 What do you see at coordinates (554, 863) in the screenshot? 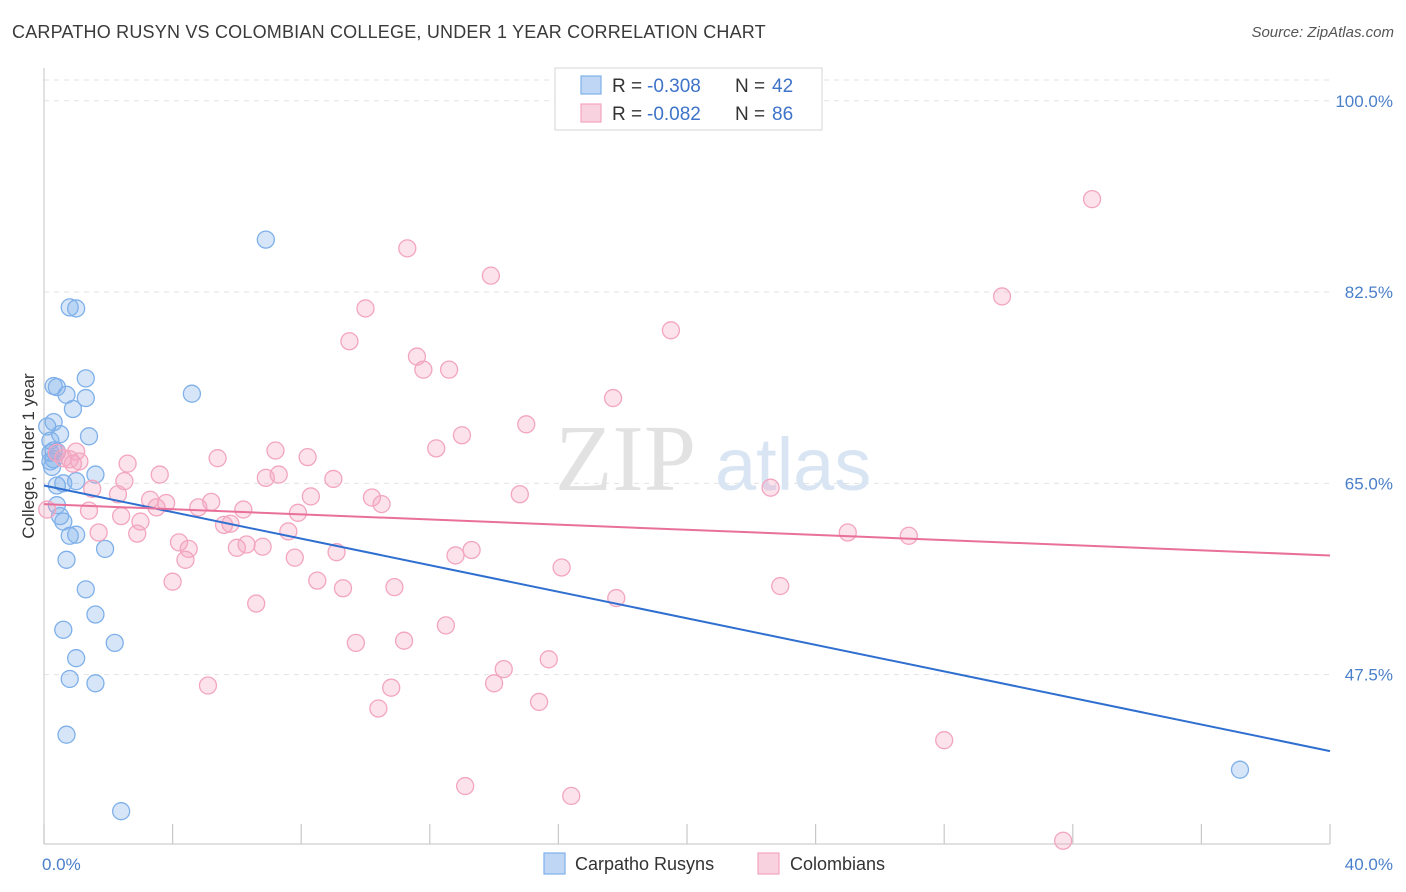
I see `bottom-legend-swatch-carpatho-rusyns` at bounding box center [554, 863].